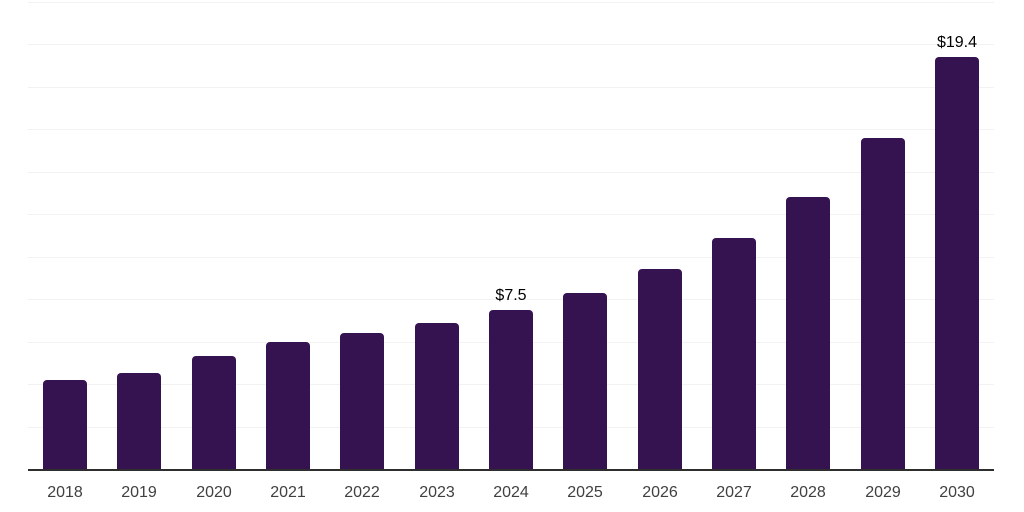 This screenshot has width=1024, height=512. What do you see at coordinates (511, 389) in the screenshot?
I see `bar-2024` at bounding box center [511, 389].